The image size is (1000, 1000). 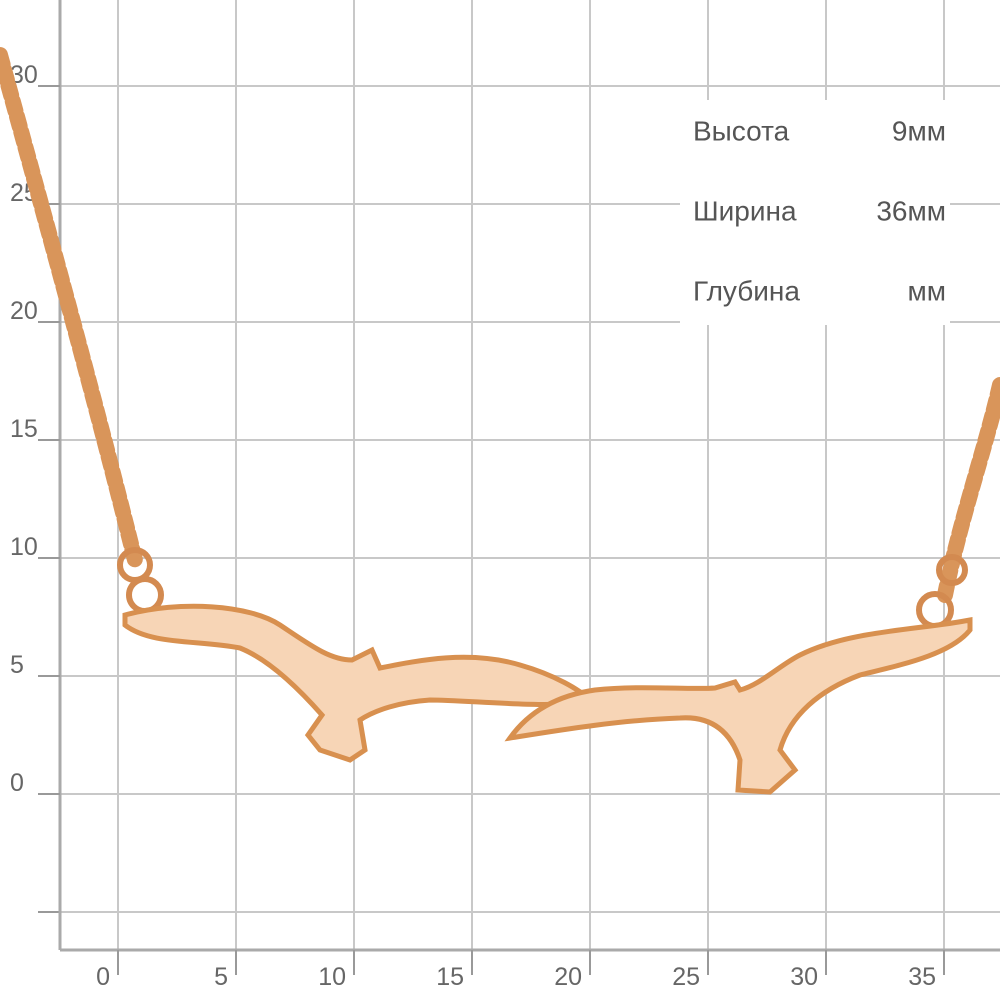 What do you see at coordinates (17, 783) in the screenshot?
I see `y-tick-label: 0` at bounding box center [17, 783].